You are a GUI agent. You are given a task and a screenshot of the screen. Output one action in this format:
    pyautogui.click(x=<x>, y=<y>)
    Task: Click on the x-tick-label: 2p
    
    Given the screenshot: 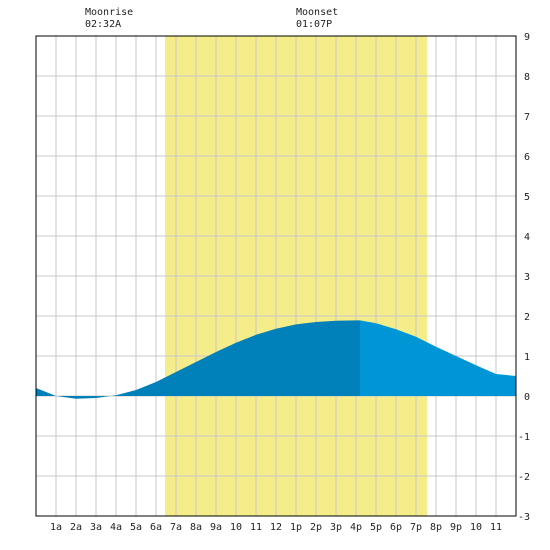 What is the action you would take?
    pyautogui.click(x=316, y=527)
    